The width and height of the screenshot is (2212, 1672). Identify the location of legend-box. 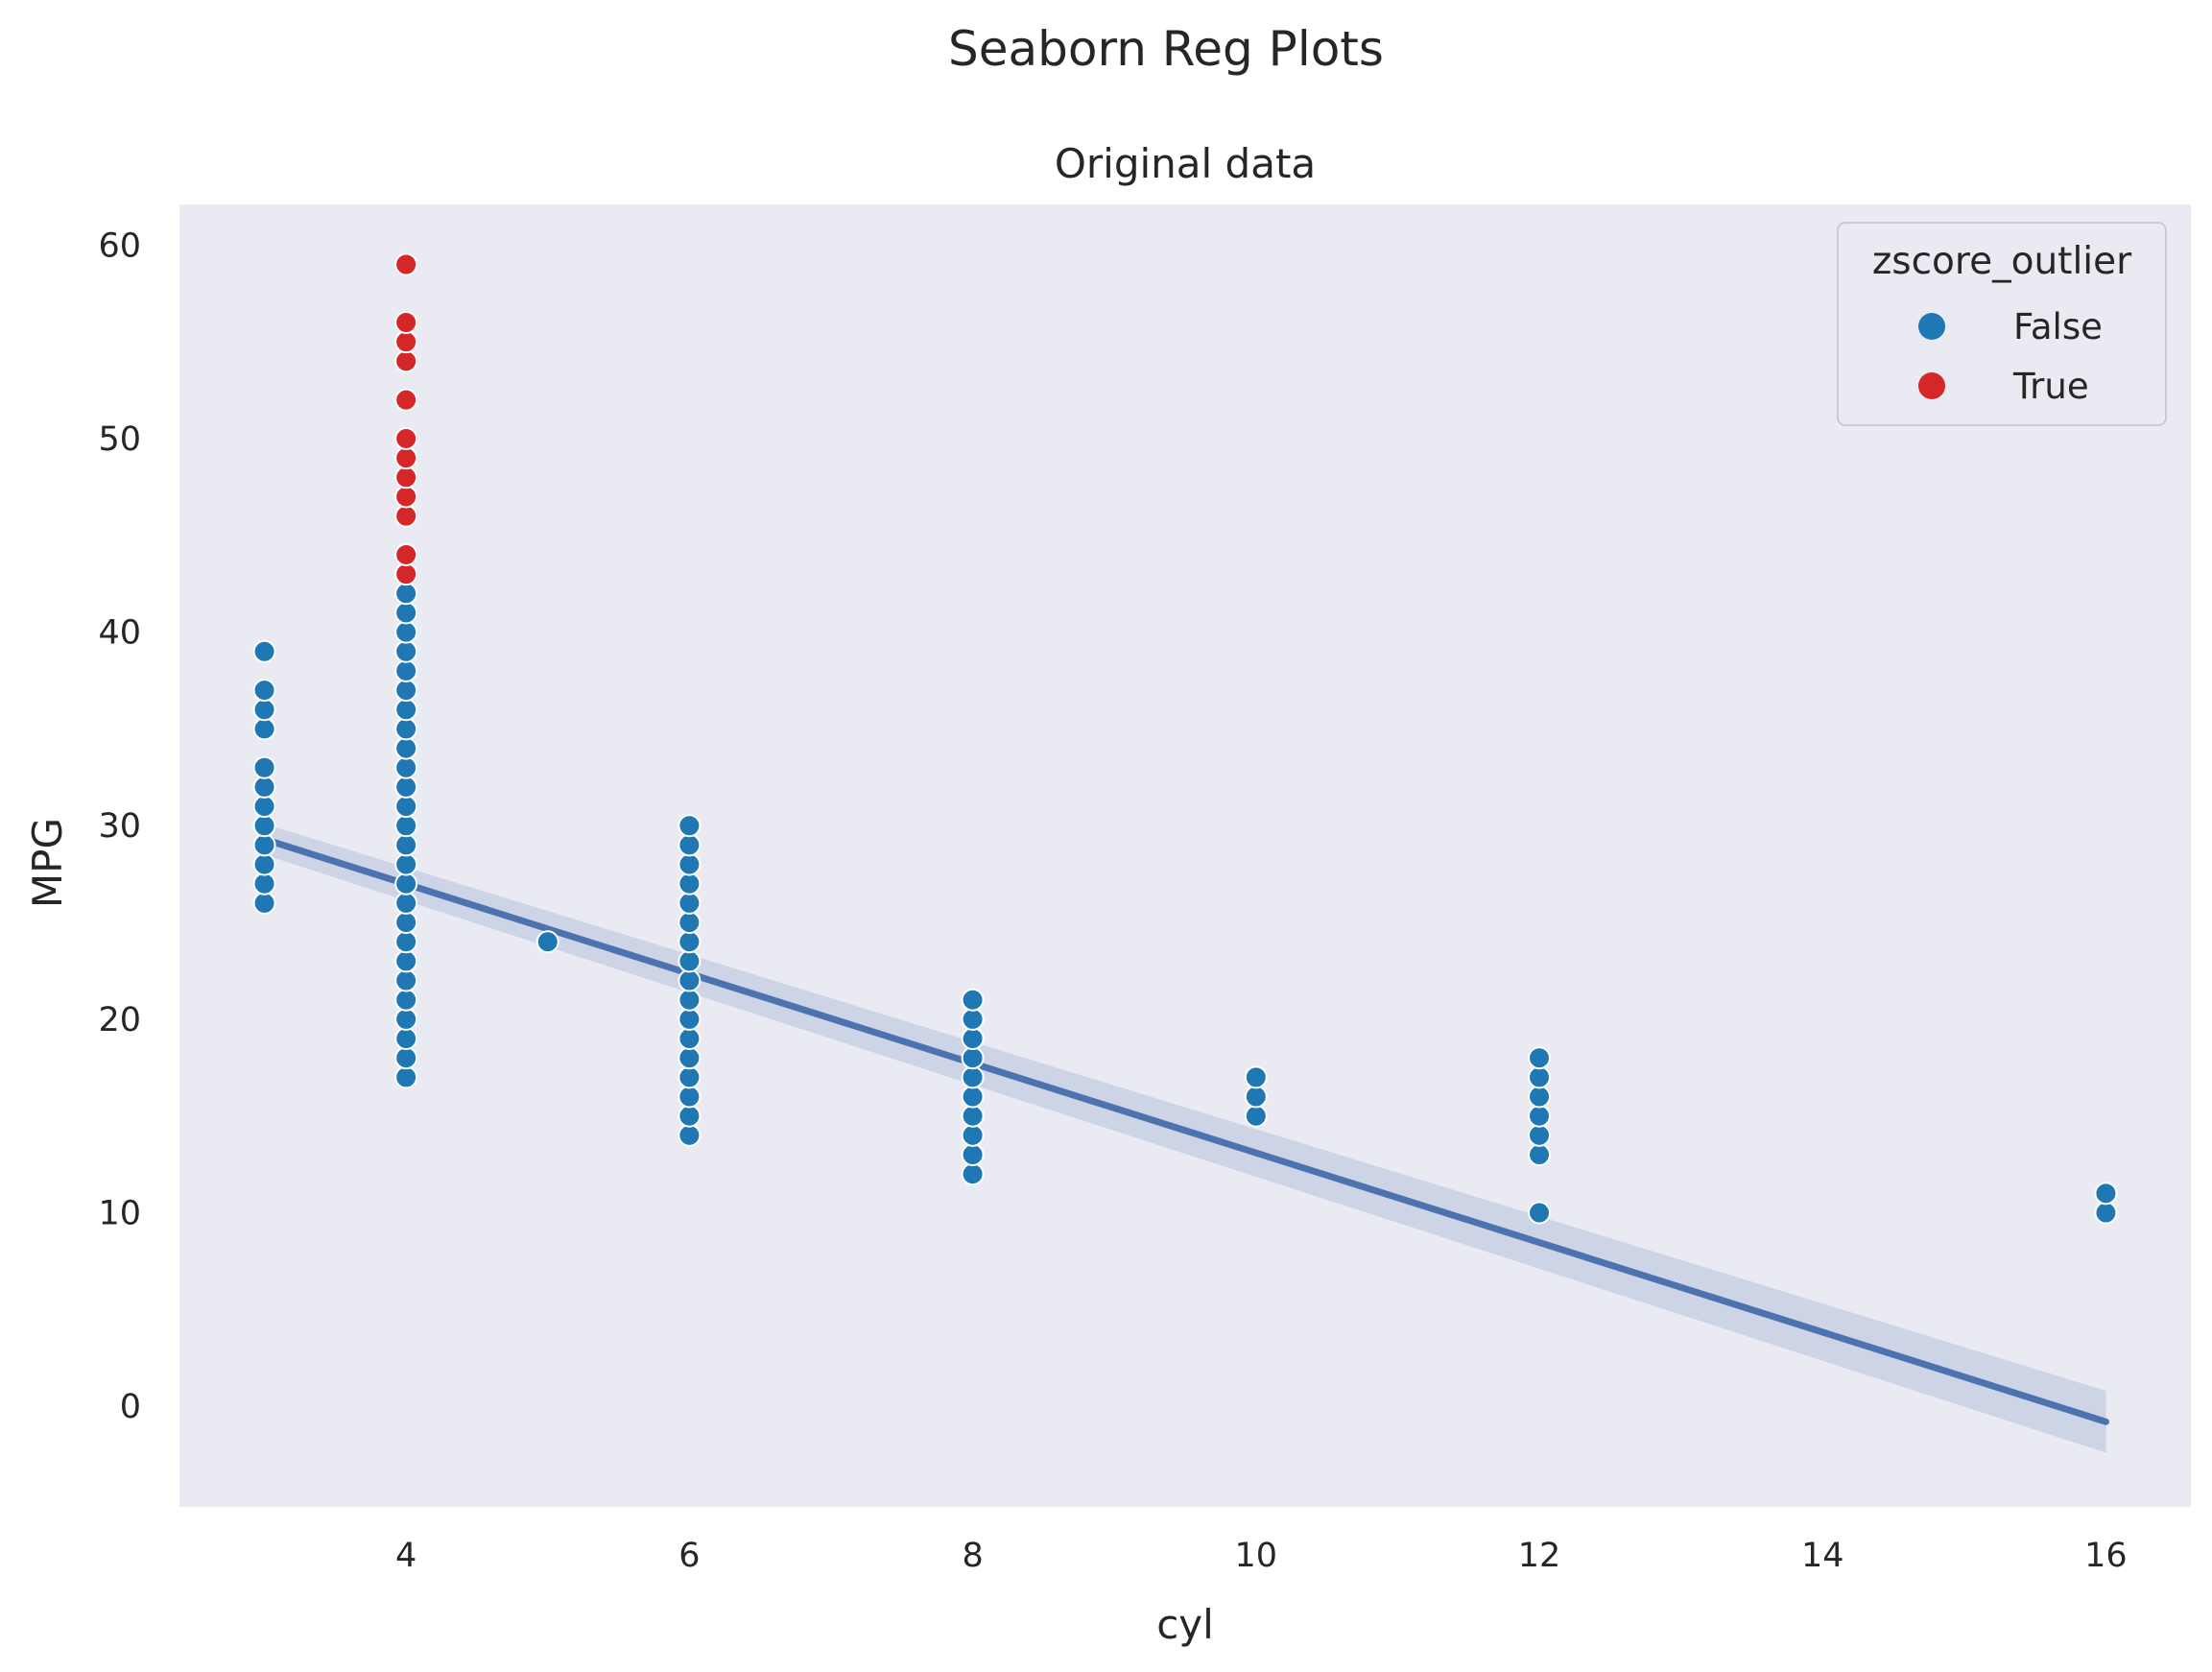
(2002, 324).